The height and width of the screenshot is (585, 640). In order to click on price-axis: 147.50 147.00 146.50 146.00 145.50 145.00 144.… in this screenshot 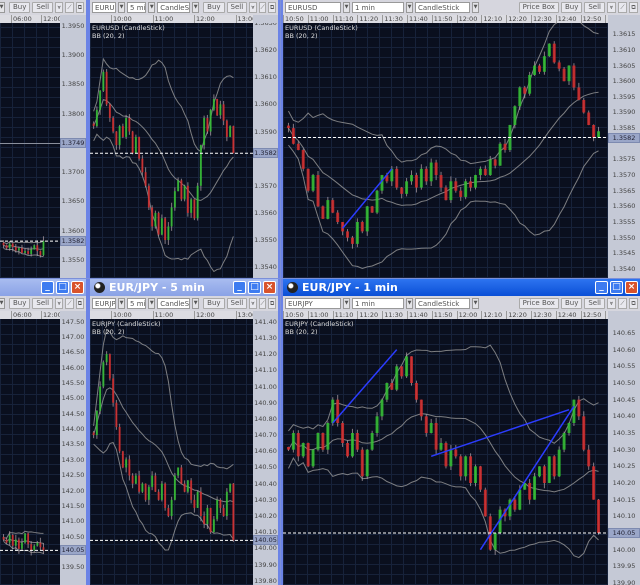, I will do `click(73, 452)`.